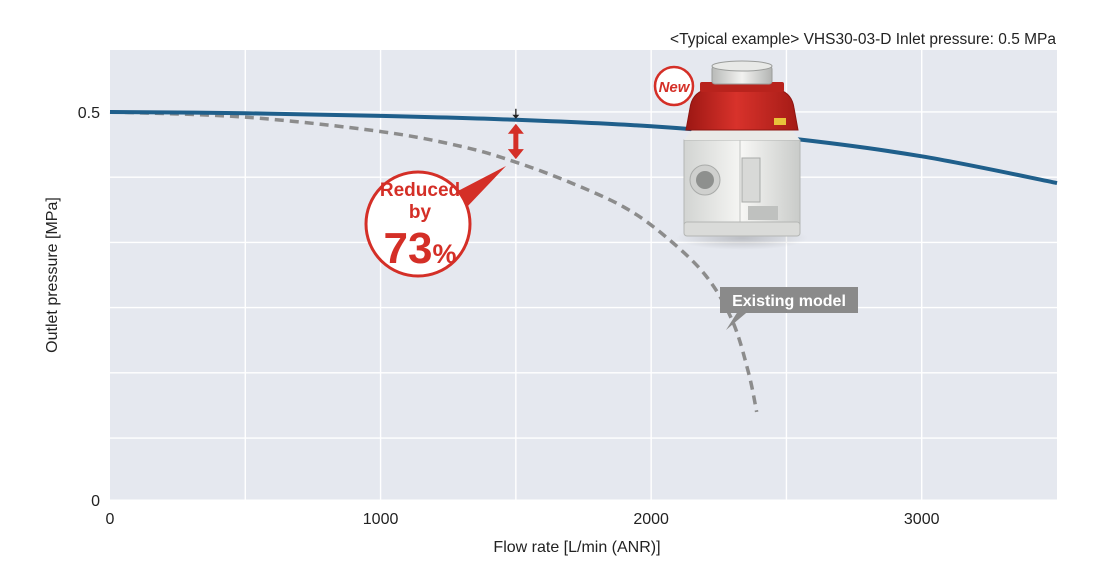 The height and width of the screenshot is (577, 1100). What do you see at coordinates (95, 501) in the screenshot?
I see `y-tick-label: 0` at bounding box center [95, 501].